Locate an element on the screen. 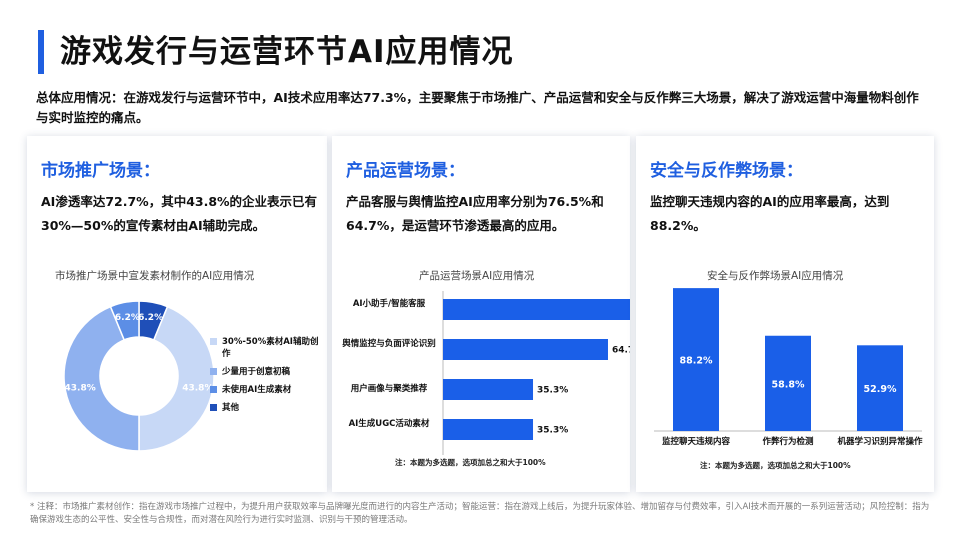 Image resolution: width=960 pixels, height=538 pixels. legend-item: 少量用于创意初稿 is located at coordinates (265, 372).